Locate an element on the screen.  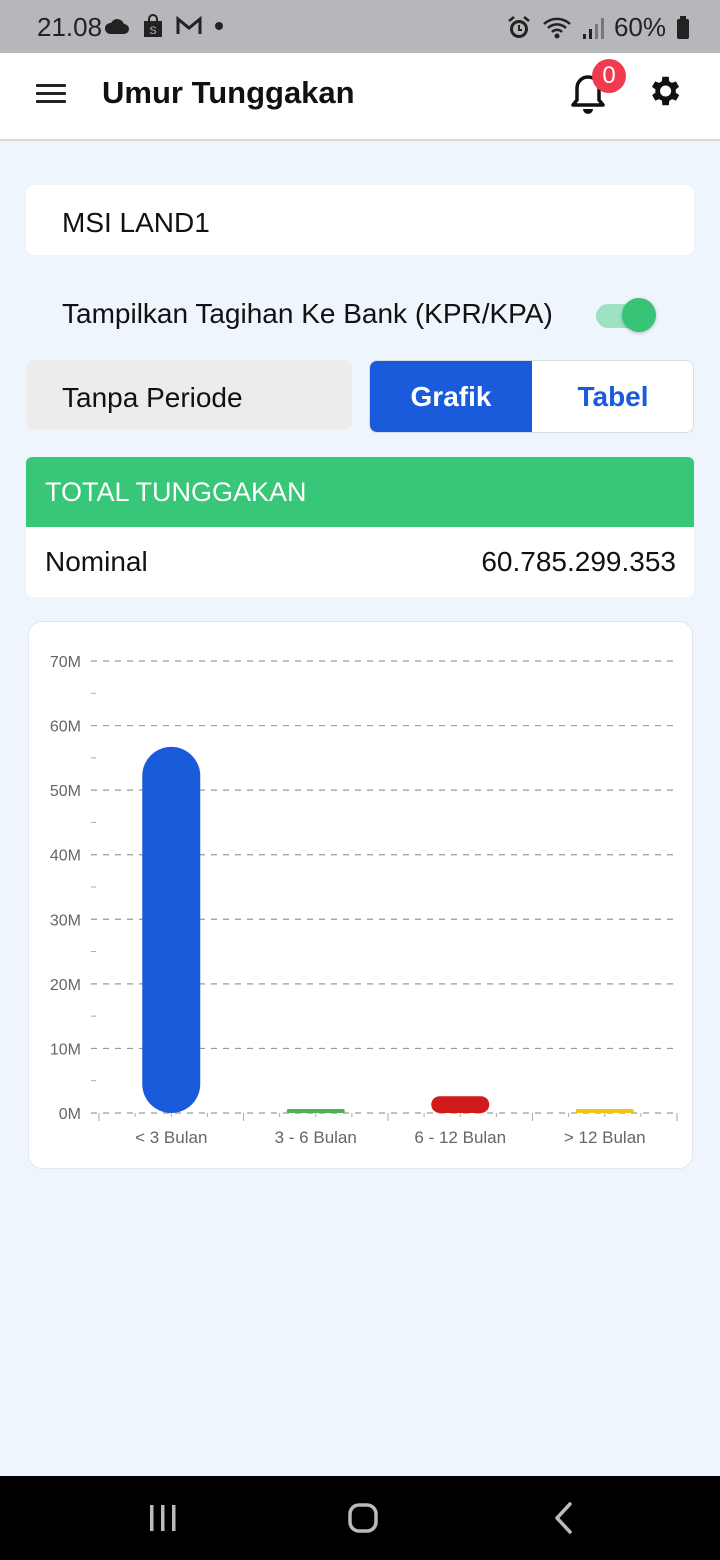
navigation-bar is located at coordinates (360, 1518).